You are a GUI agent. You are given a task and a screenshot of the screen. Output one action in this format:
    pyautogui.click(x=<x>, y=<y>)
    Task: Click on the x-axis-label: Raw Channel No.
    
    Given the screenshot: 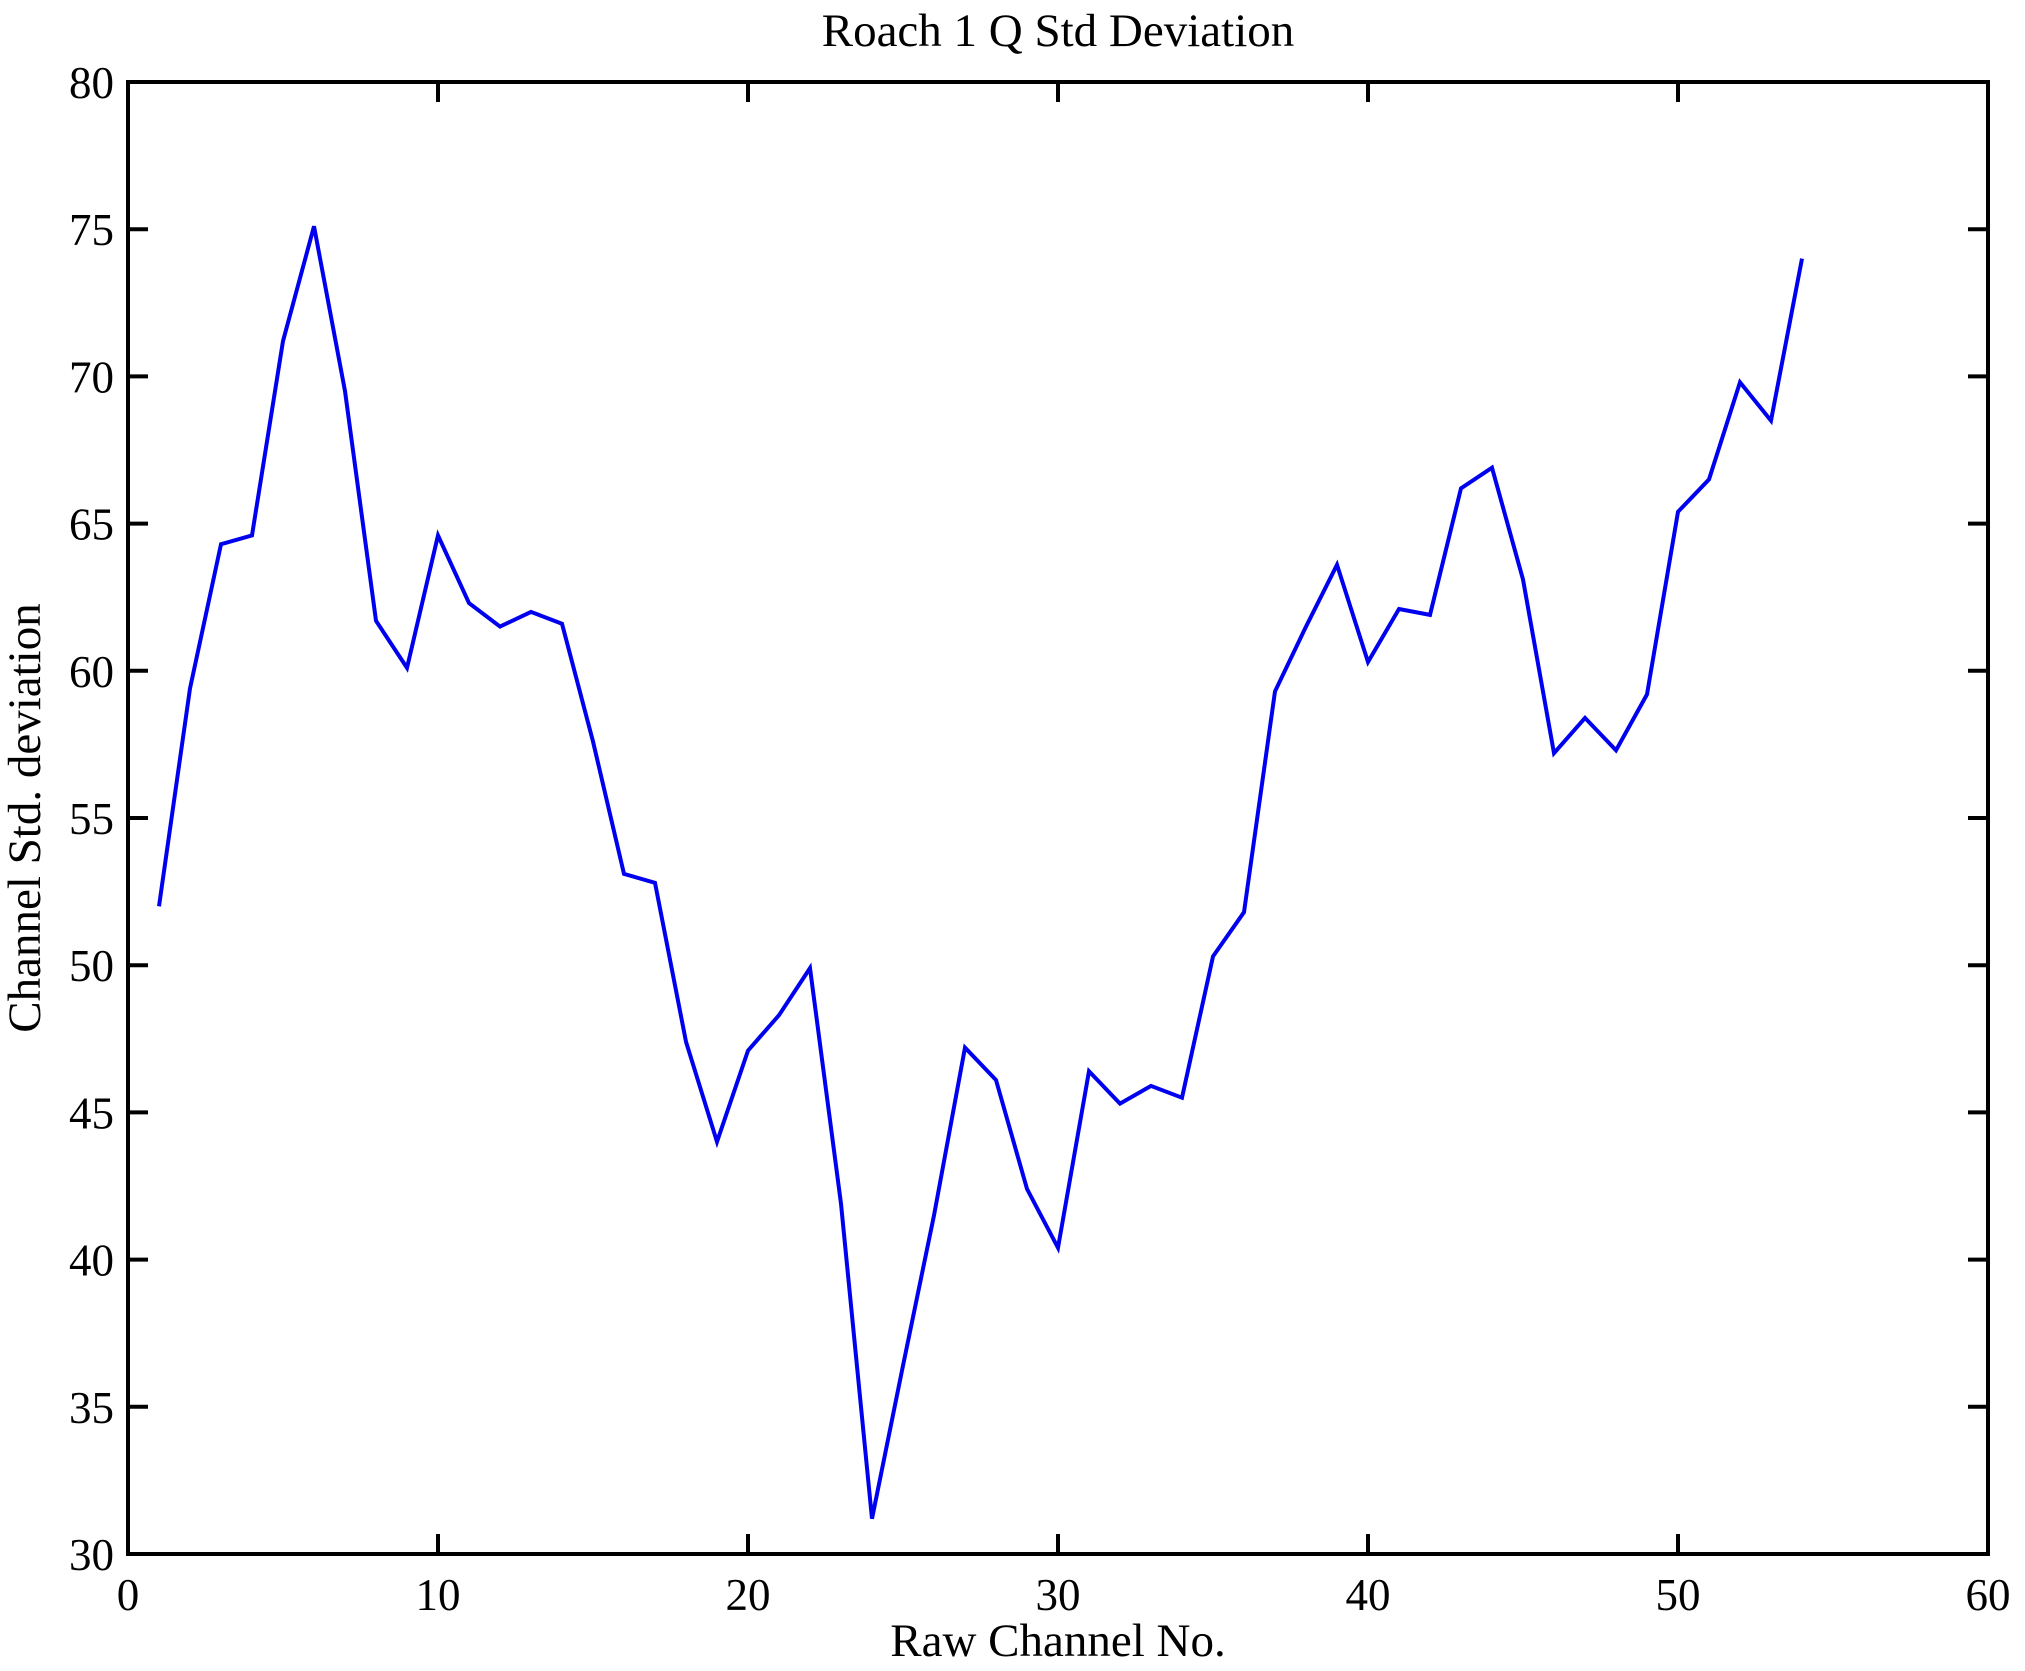 What is the action you would take?
    pyautogui.click(x=1057, y=1641)
    